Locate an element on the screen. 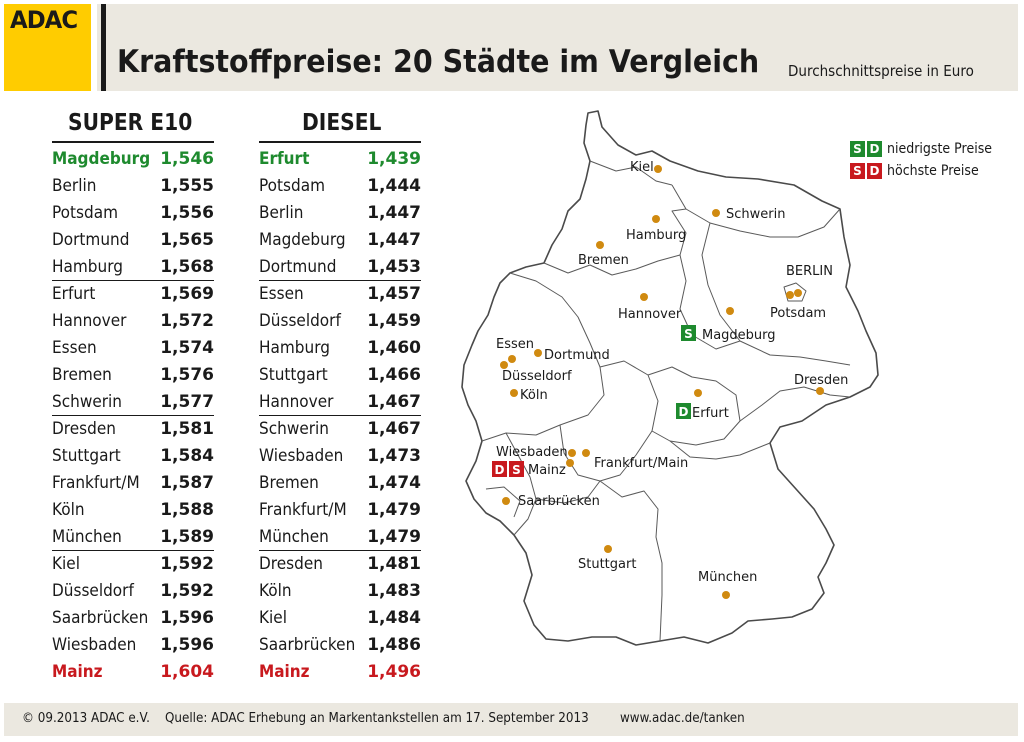 This screenshot has height=742, width=1024. super-row-city: Schwerin is located at coordinates (87, 402).